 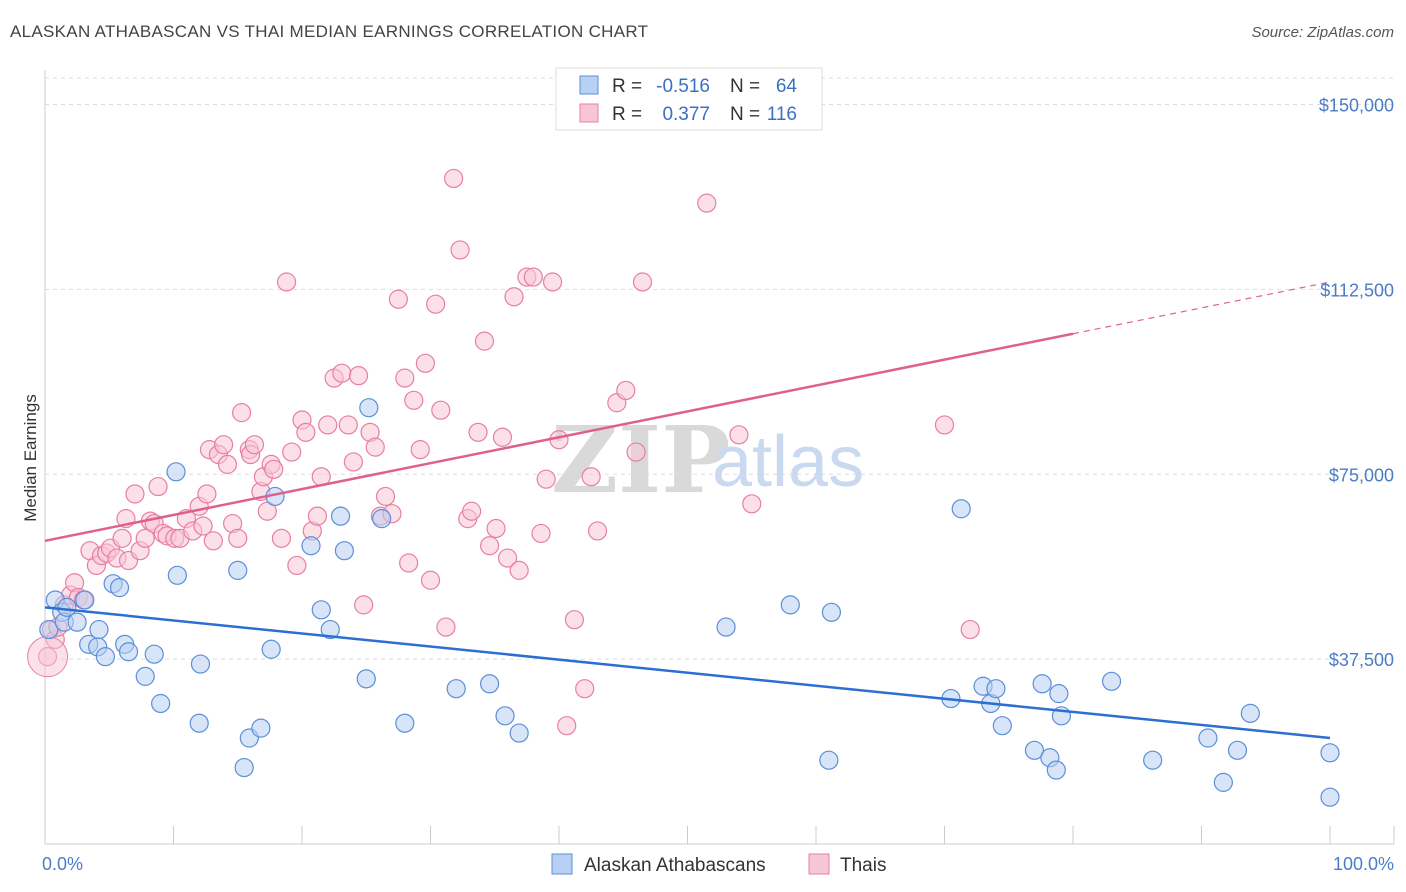 What do you see at coordinates (589, 85) in the screenshot?
I see `legend-swatch-blue` at bounding box center [589, 85].